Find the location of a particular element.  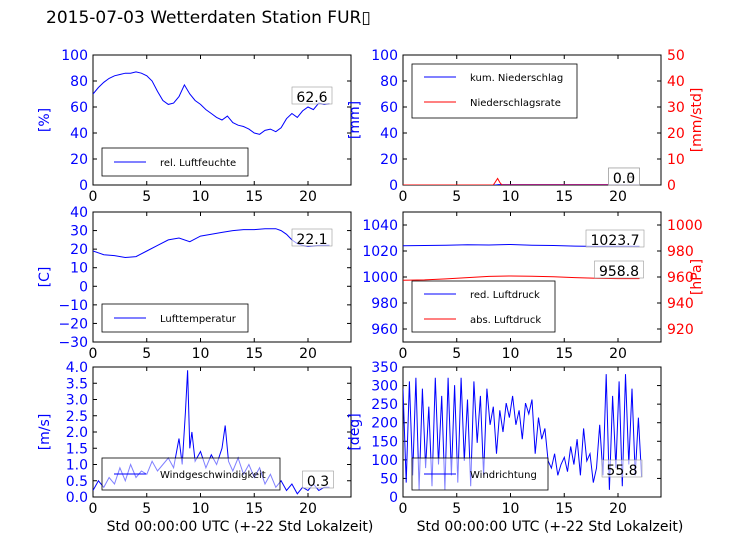

value-annotation: 22.1 is located at coordinates (311, 240).